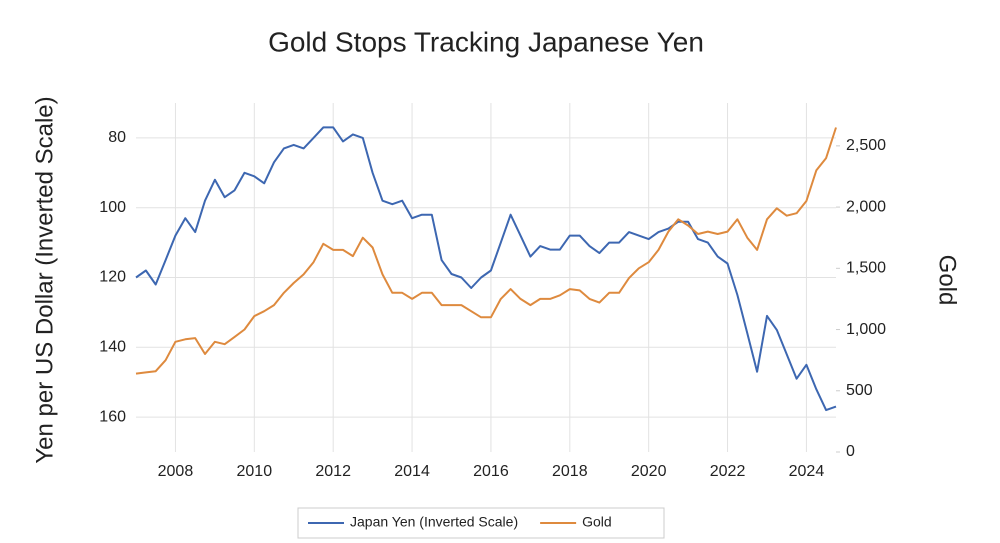 Image resolution: width=1000 pixels, height=543 pixels. I want to click on y2-axis-label: Gold, so click(947, 280).